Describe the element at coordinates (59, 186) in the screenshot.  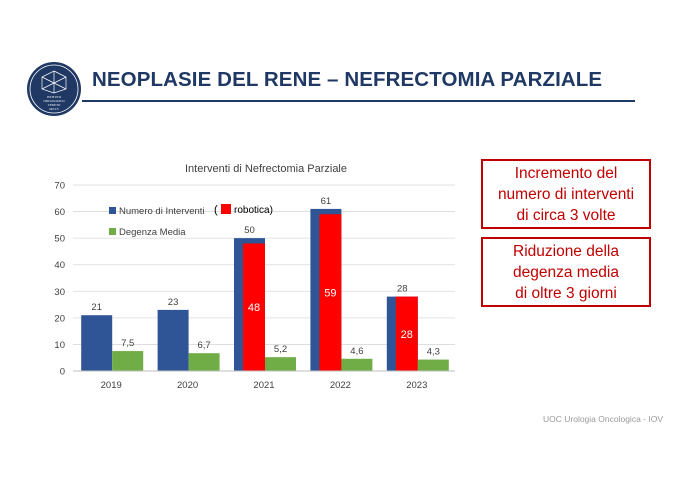
I see `y-tick-label: 70` at that location.